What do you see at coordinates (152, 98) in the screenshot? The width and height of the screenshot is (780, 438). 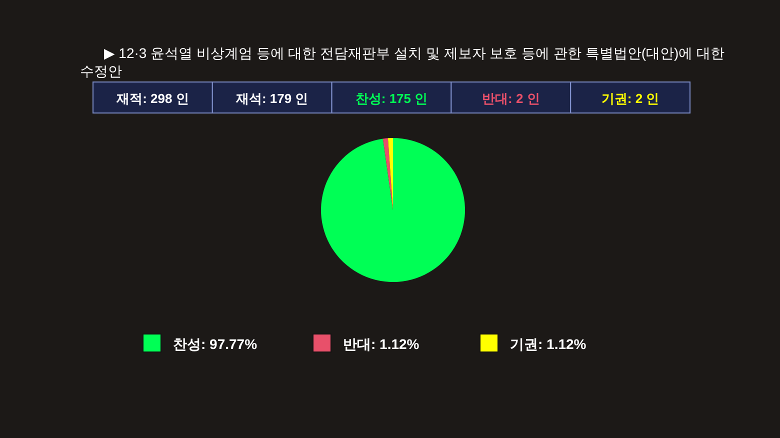 I see `text: 재적: 298 인` at bounding box center [152, 98].